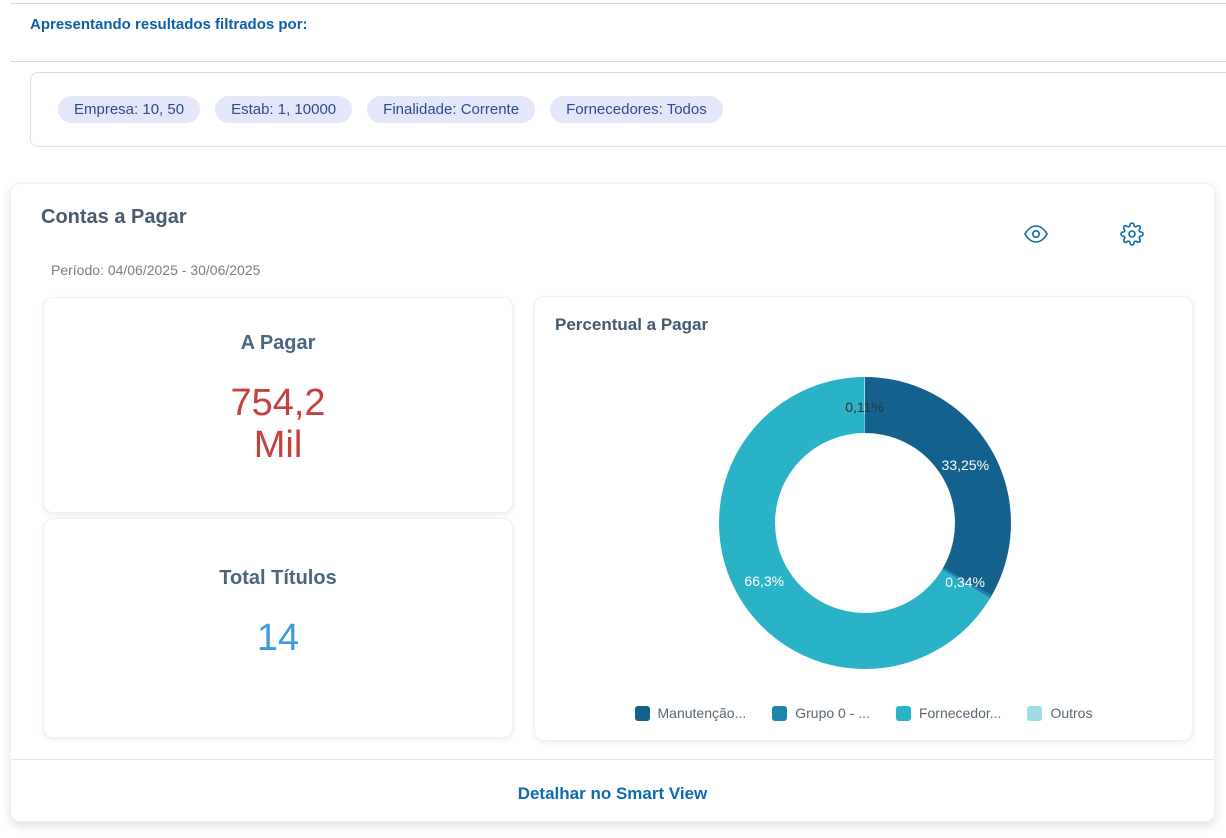 The width and height of the screenshot is (1226, 838). I want to click on filter-results-header: Apresentando resultados filtrados por:, so click(169, 24).